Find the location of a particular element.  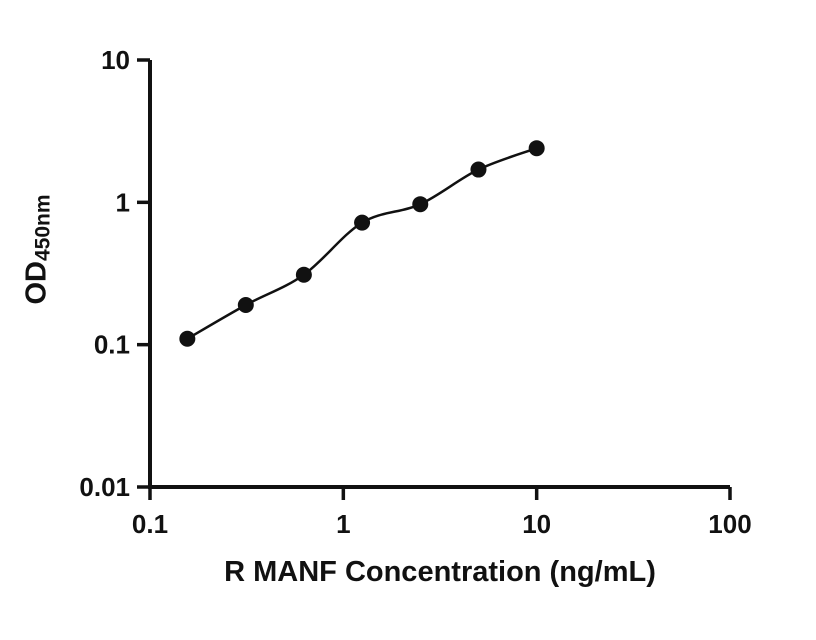

y-tick-label: 0.01 is located at coordinates (104, 487).